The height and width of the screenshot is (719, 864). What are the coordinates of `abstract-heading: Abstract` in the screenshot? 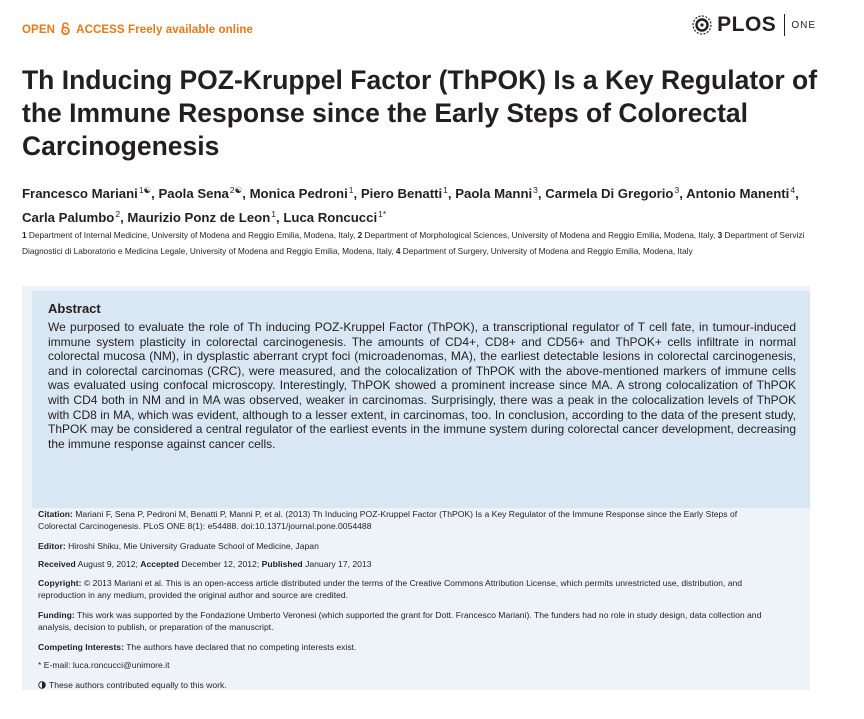 It's located at (74, 308).